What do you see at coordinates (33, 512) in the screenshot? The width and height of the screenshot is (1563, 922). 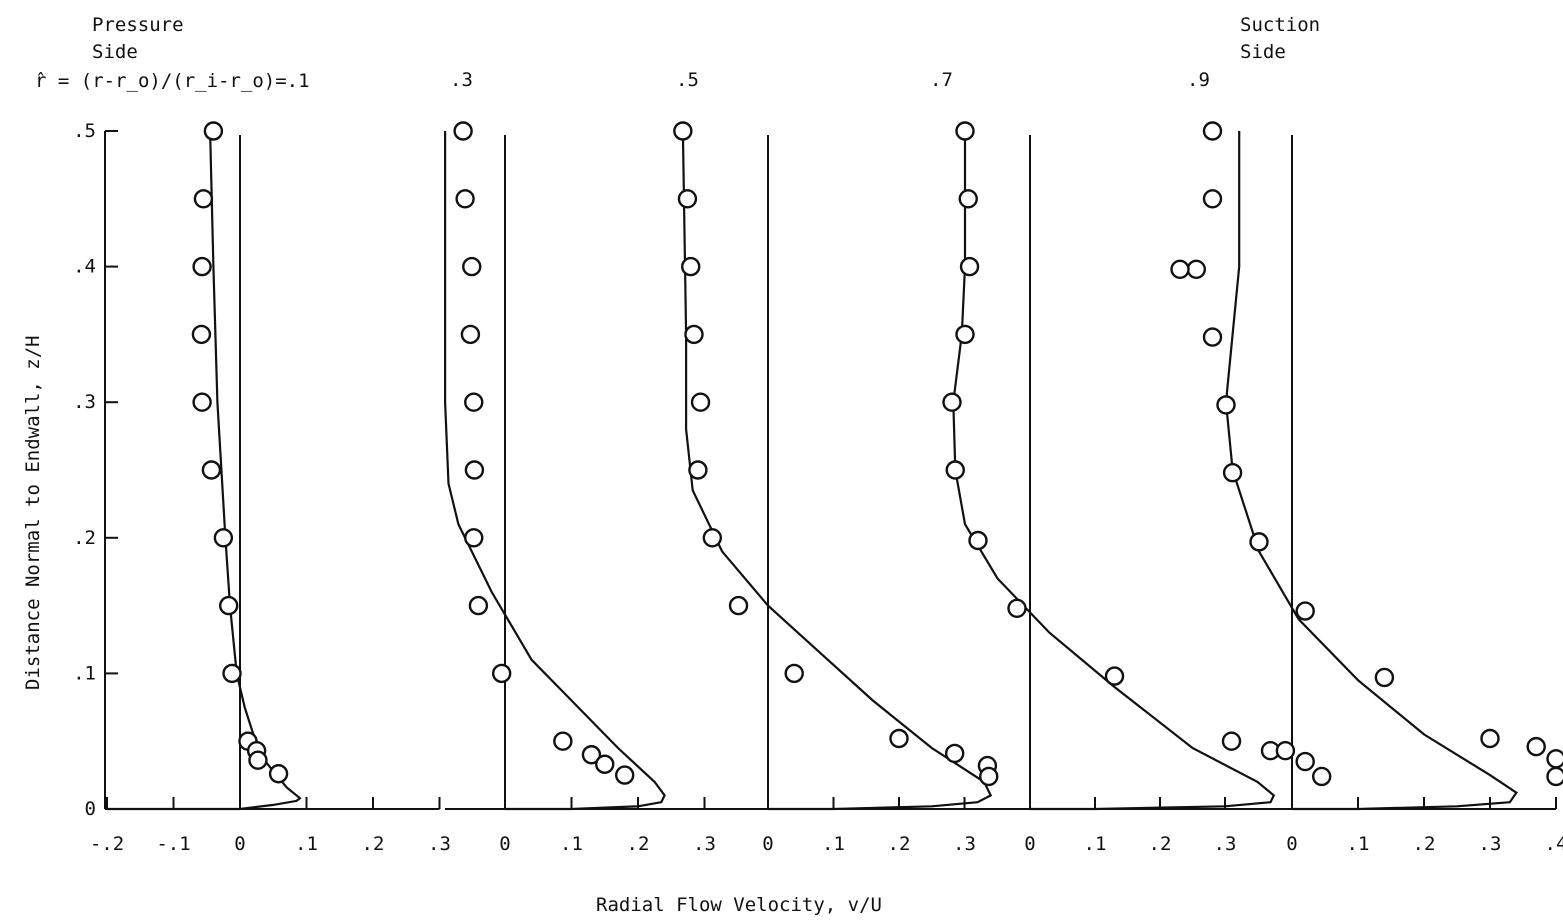 I see `y-axis-title: Distance Normal to Endwall, z/H` at bounding box center [33, 512].